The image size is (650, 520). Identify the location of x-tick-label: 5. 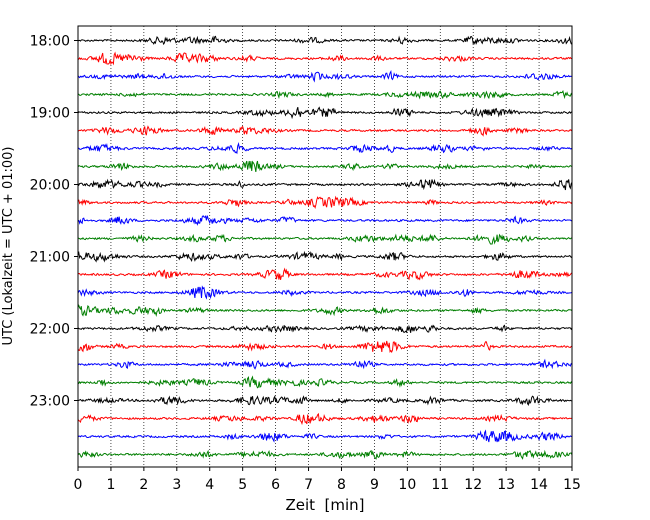
(242, 485).